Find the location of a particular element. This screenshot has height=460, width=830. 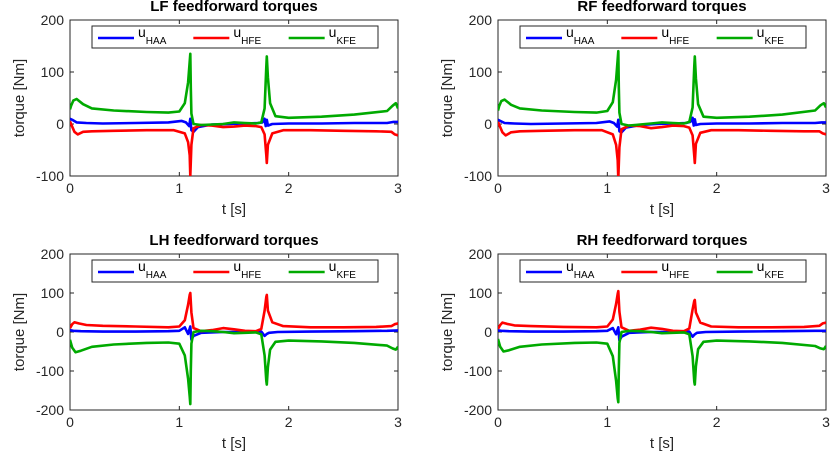

lh-xtick-label: 1 is located at coordinates (179, 422).